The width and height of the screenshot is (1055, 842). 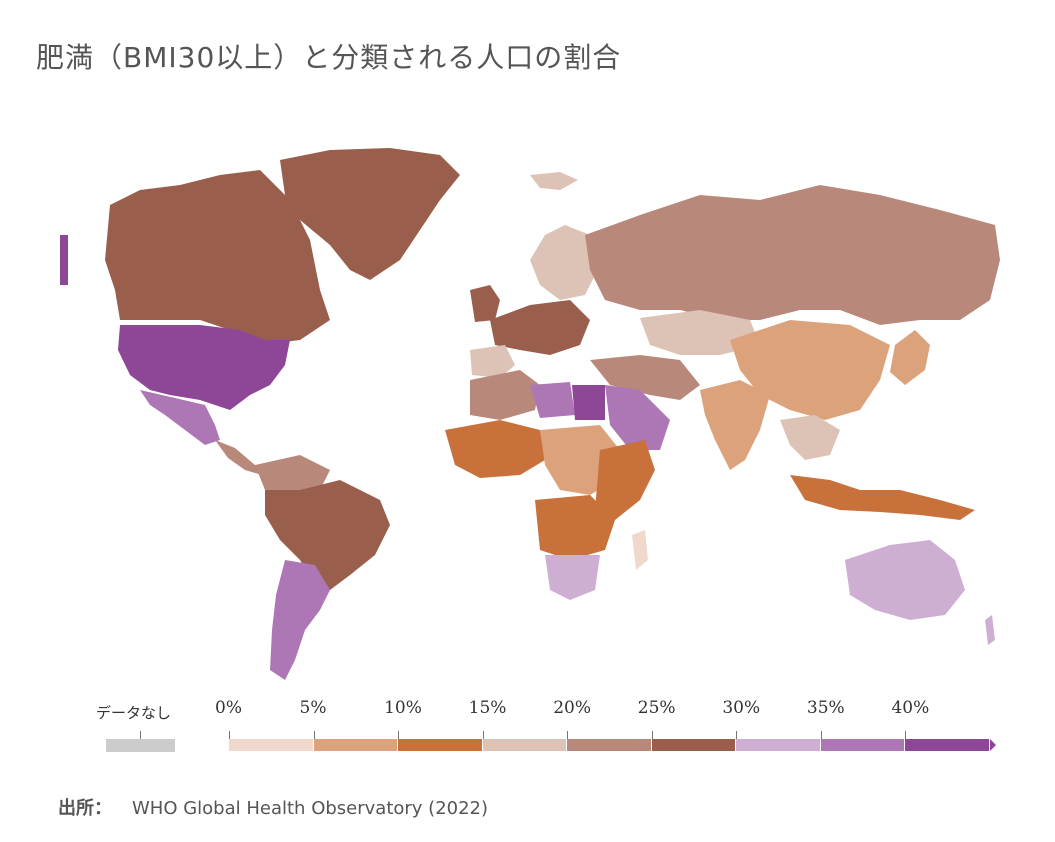 What do you see at coordinates (645, 377) in the screenshot?
I see `region-middle-east` at bounding box center [645, 377].